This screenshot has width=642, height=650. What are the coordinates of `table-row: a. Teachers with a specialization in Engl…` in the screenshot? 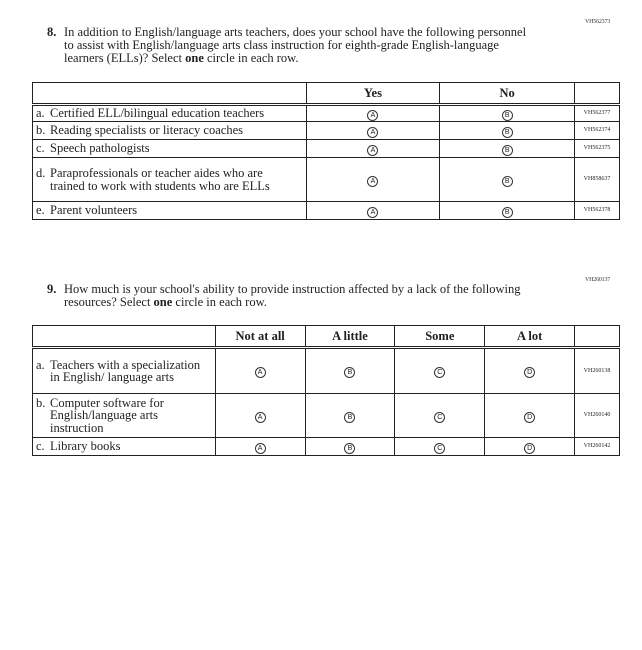 It's located at (326, 370).